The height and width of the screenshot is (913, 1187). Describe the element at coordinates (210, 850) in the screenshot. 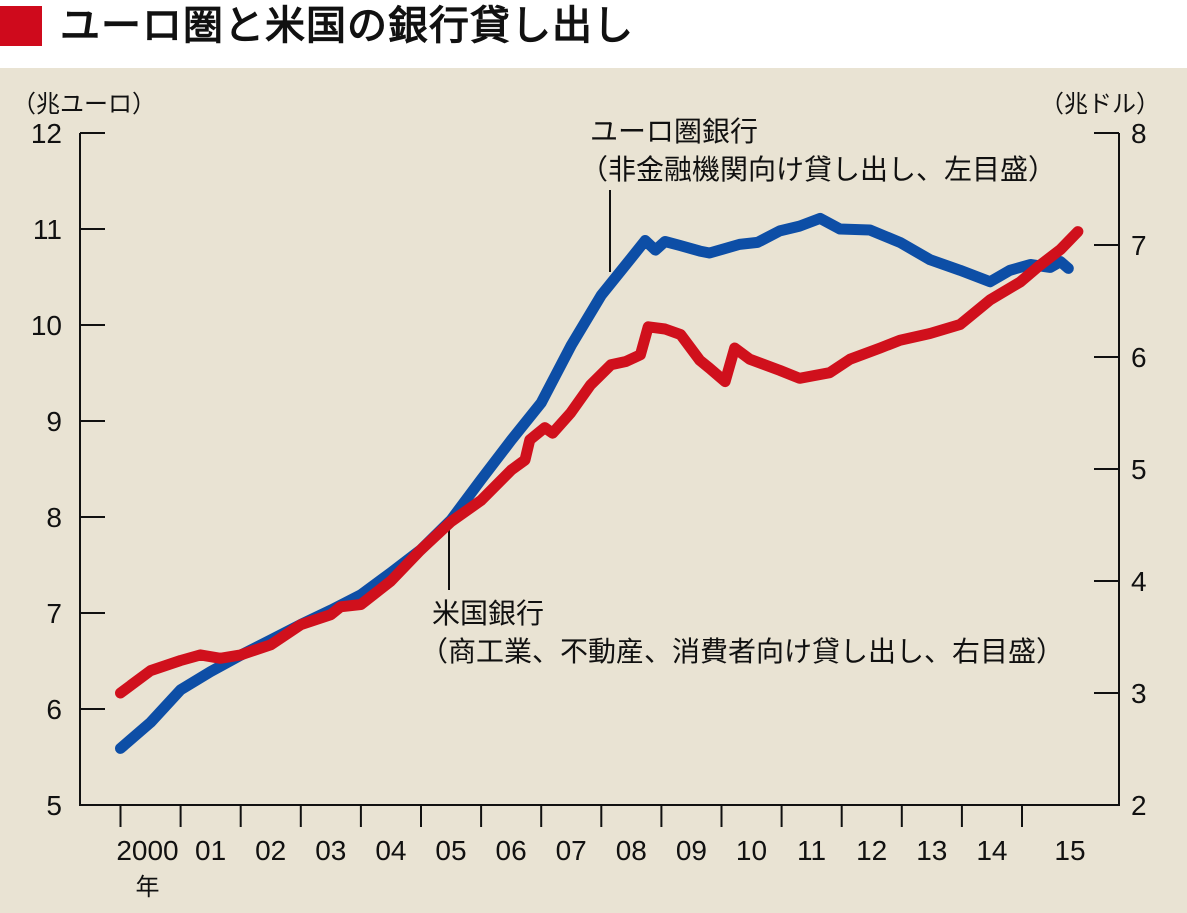

I see `x-axis-tick-label: 01` at that location.